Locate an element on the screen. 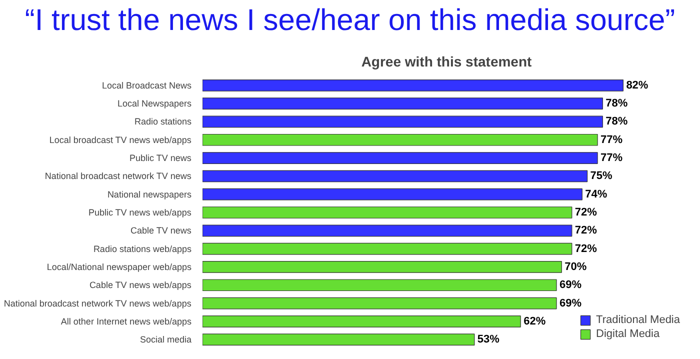  y-tick-label: Local Broadcast News is located at coordinates (147, 85).